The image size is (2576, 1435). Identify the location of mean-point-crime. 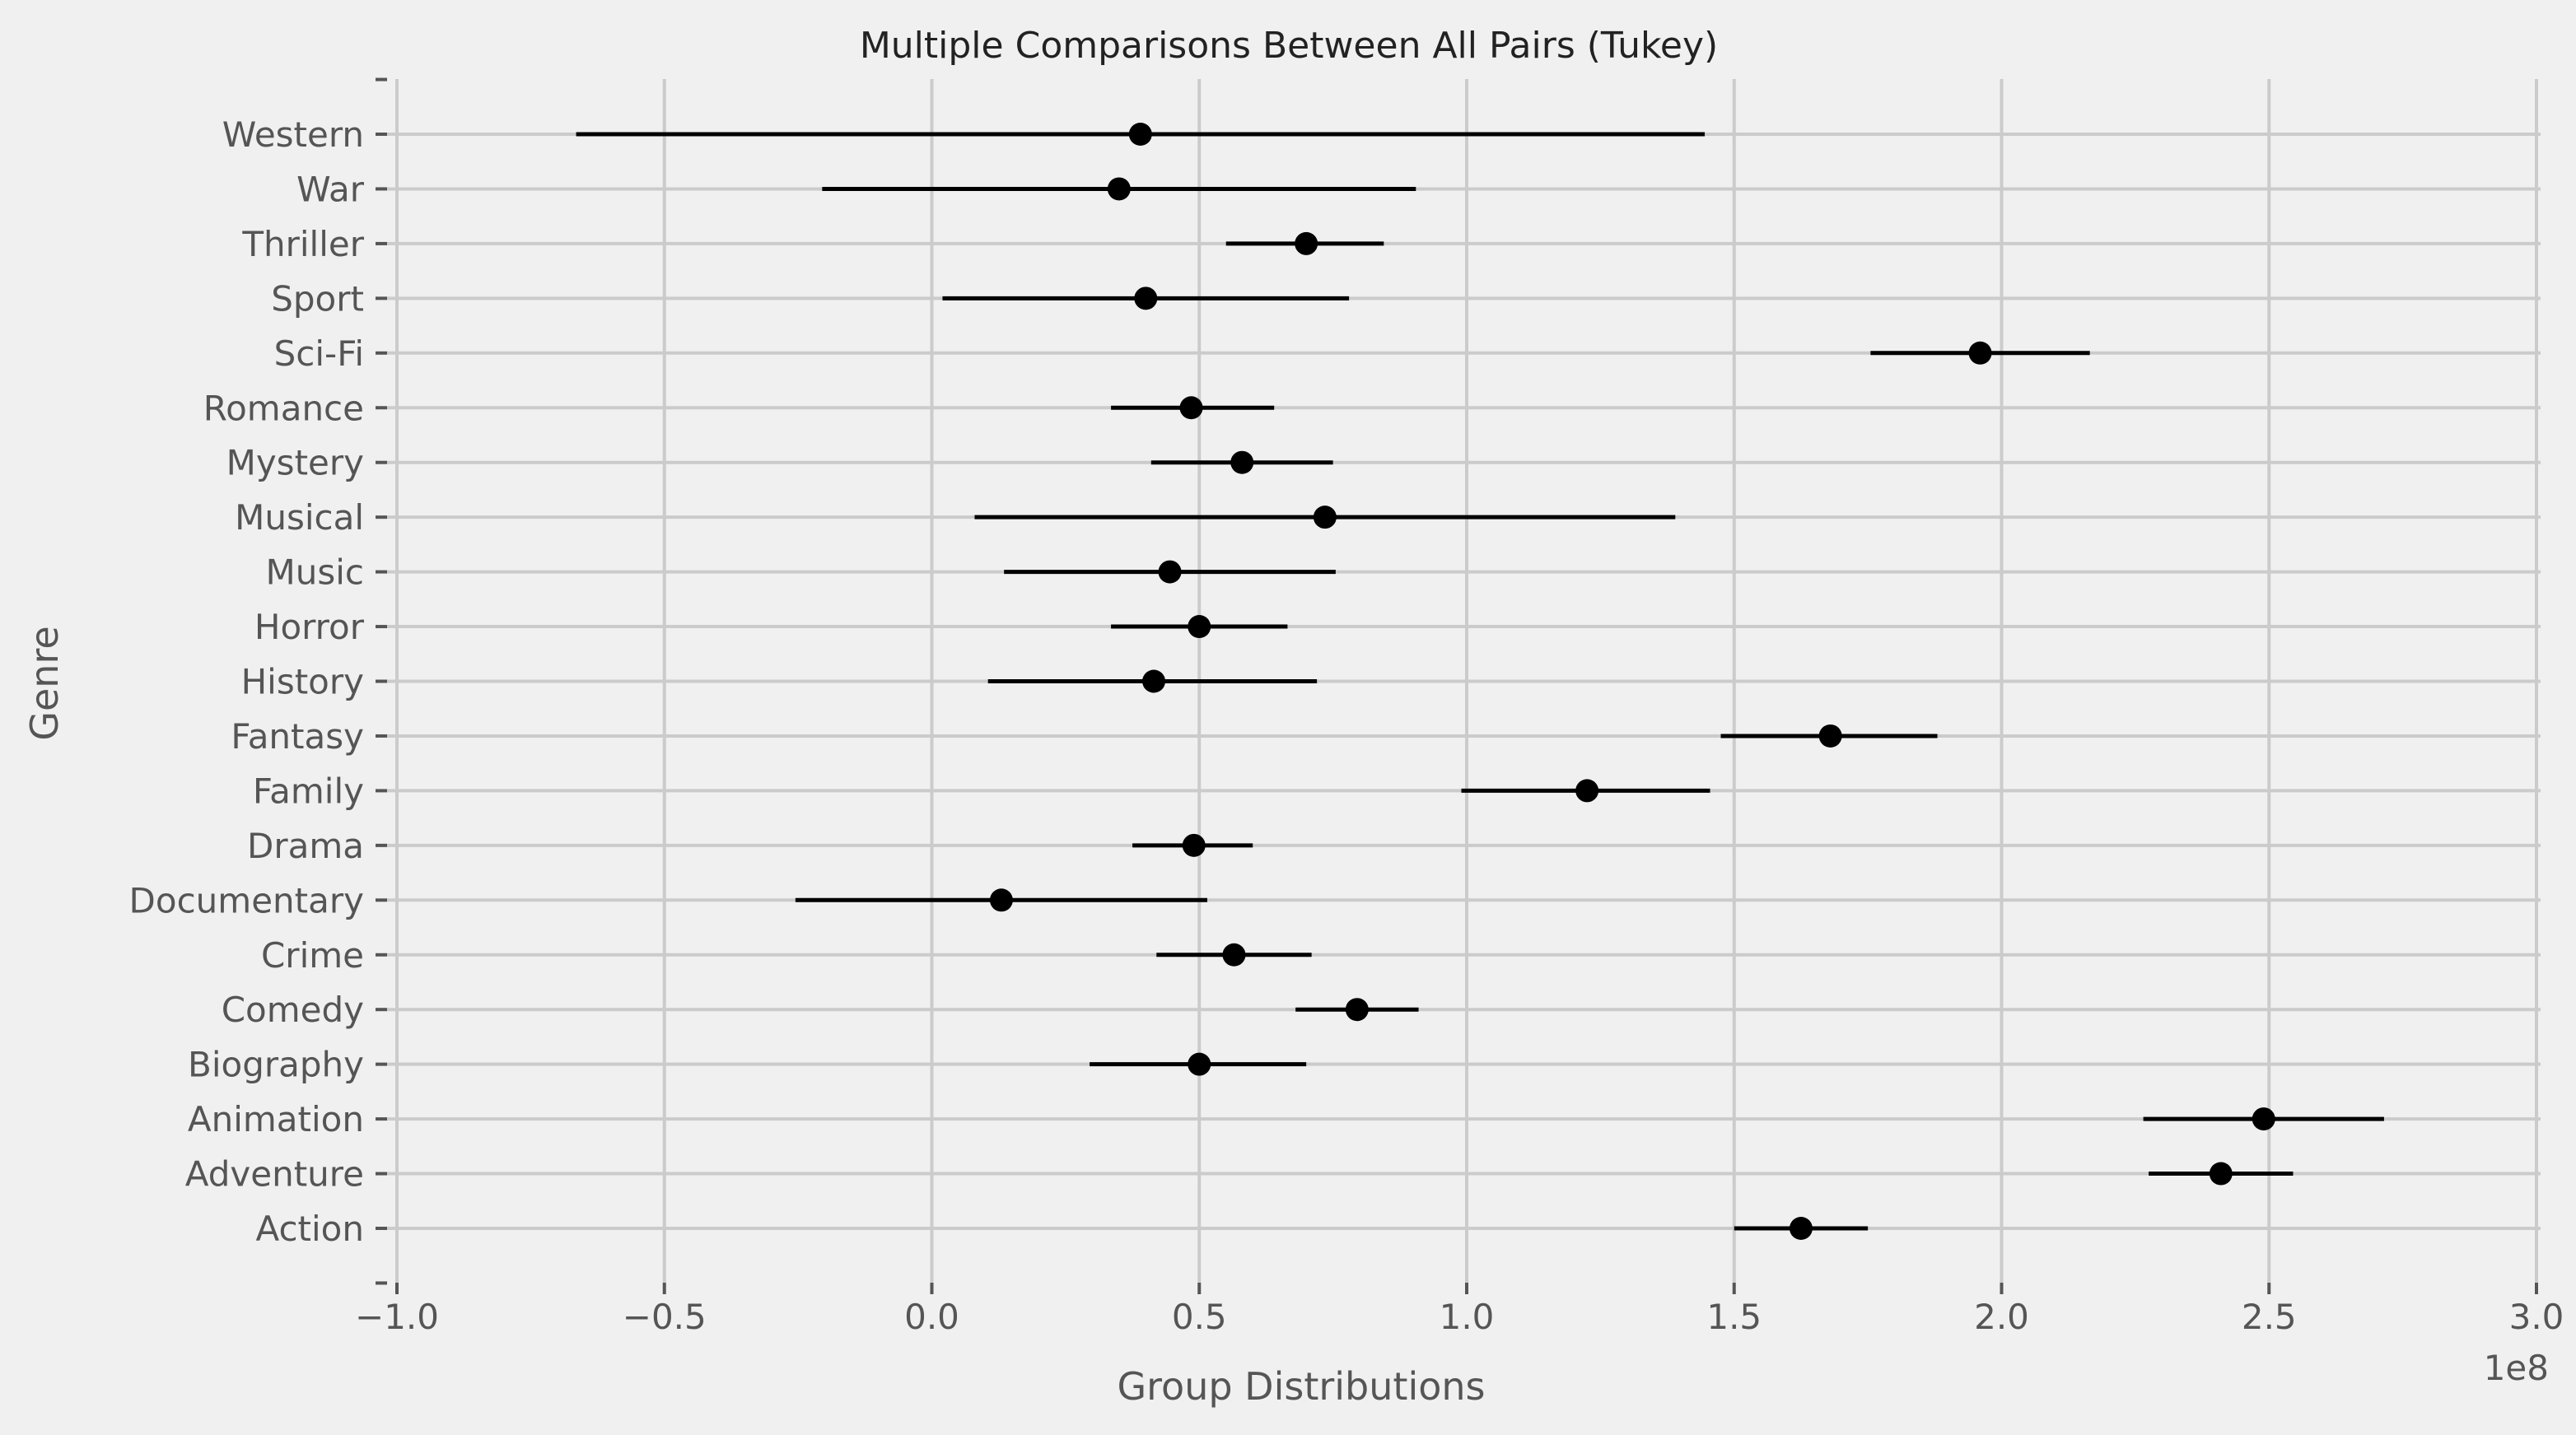
(1234, 955).